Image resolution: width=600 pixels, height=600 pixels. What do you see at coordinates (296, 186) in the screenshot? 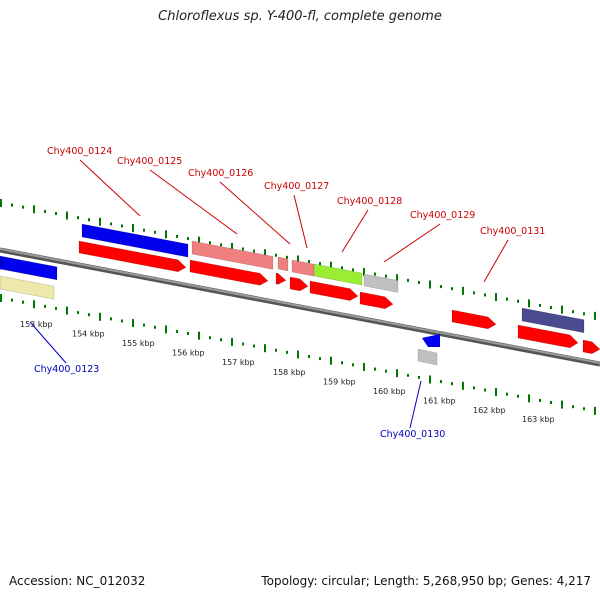
I see `gene-label-top: Chy400_0127` at bounding box center [296, 186].